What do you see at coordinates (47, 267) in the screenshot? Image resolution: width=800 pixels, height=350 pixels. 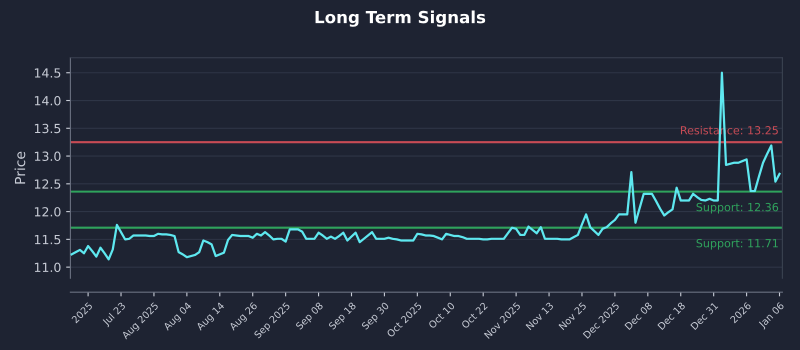 I see `y-tick-label: 11.0` at bounding box center [47, 267].